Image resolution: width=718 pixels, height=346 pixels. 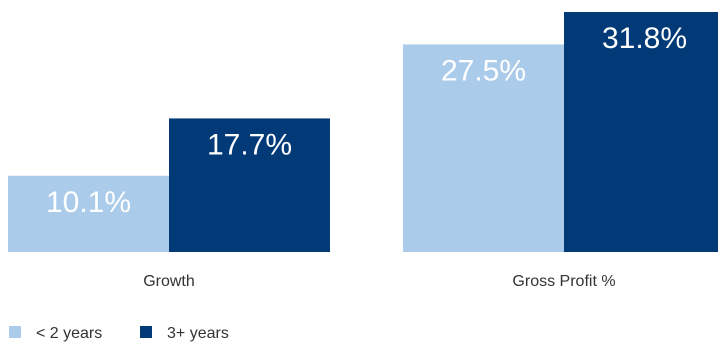 What do you see at coordinates (563, 281) in the screenshot?
I see `category-label-gross-profit: Gross Profit %` at bounding box center [563, 281].